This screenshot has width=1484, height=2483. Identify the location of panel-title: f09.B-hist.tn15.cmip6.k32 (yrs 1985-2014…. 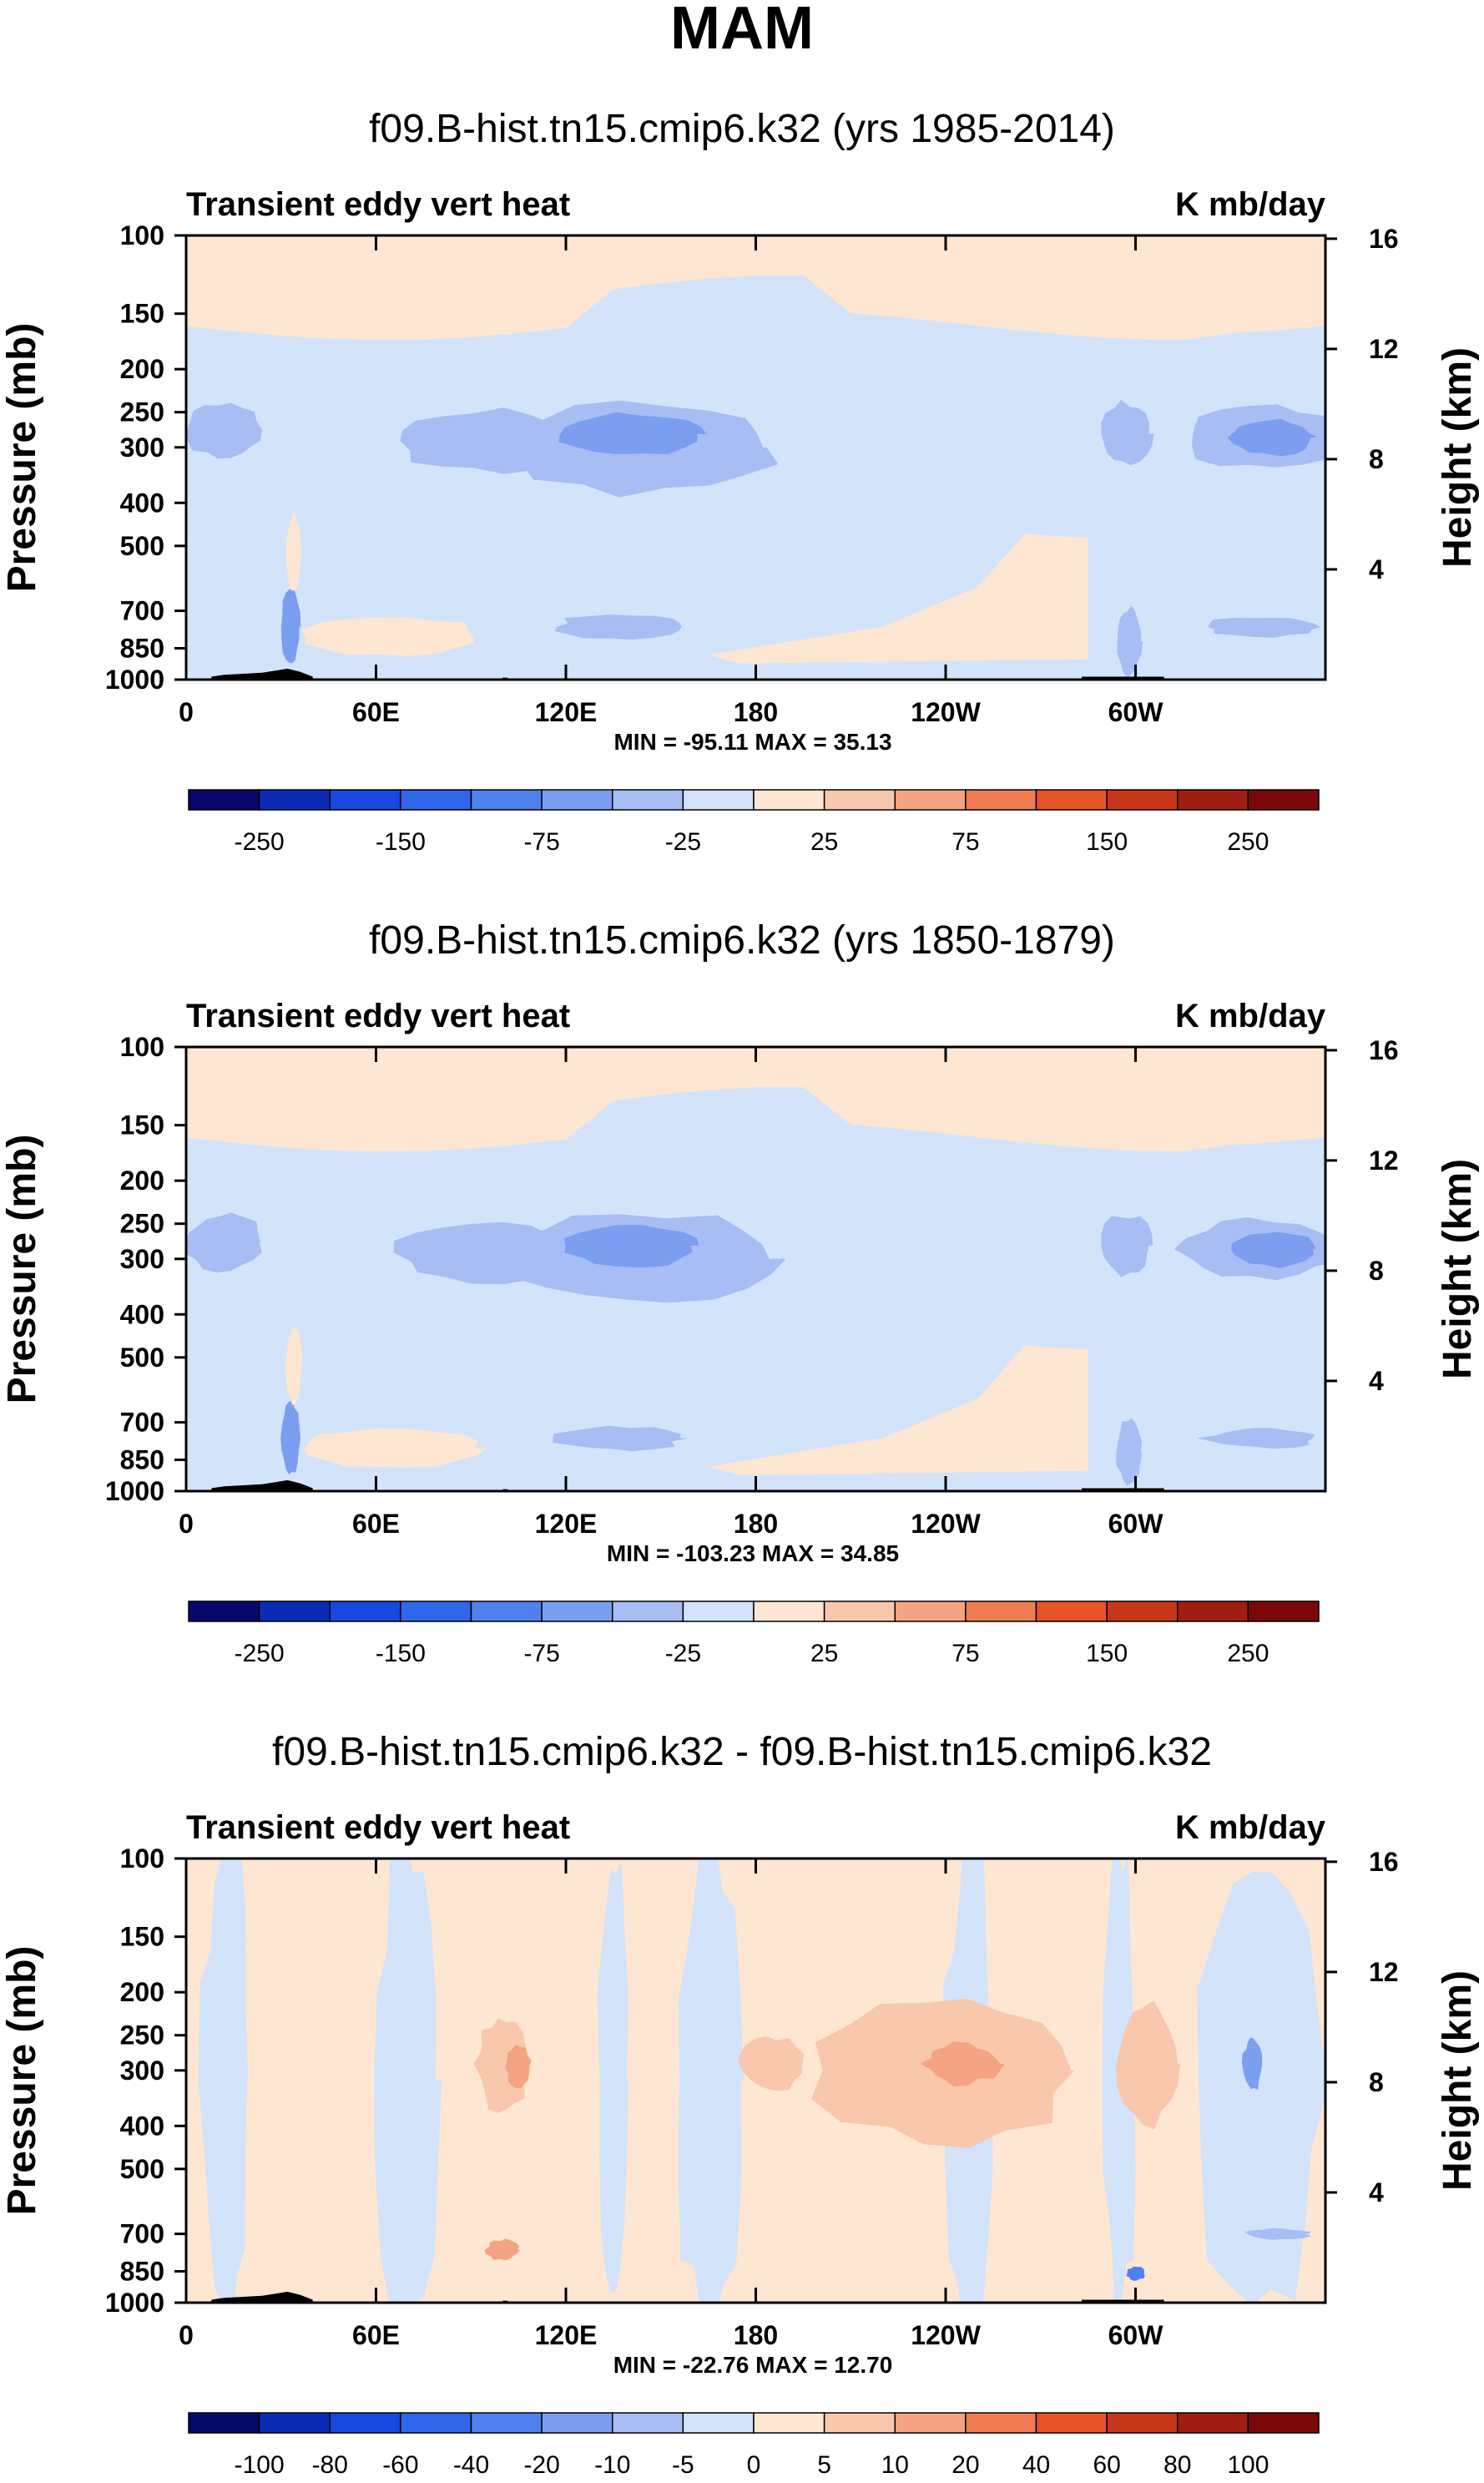
(742, 129).